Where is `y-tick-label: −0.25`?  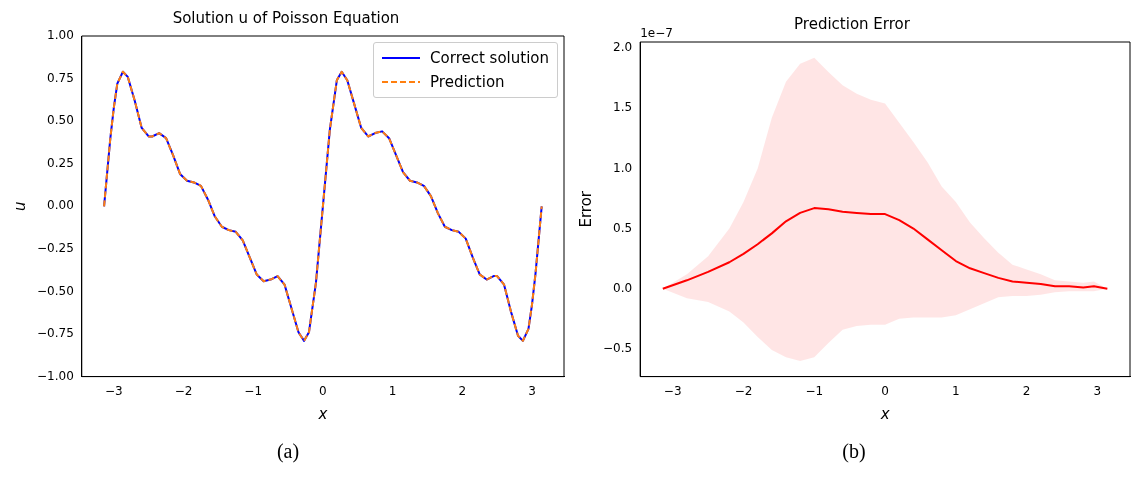 y-tick-label: −0.25 is located at coordinates (55, 248).